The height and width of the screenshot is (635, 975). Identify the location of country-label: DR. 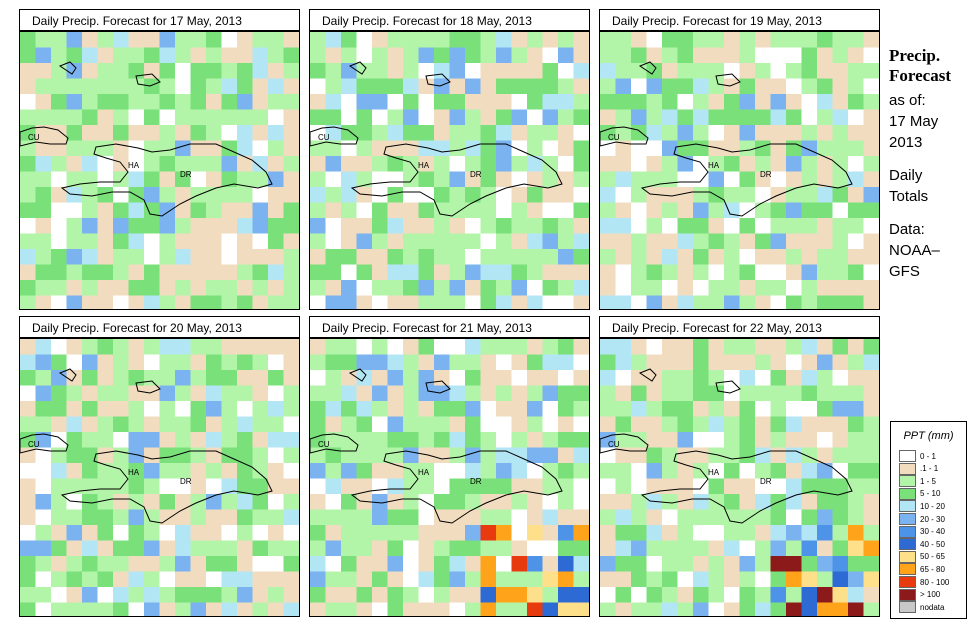
(766, 481).